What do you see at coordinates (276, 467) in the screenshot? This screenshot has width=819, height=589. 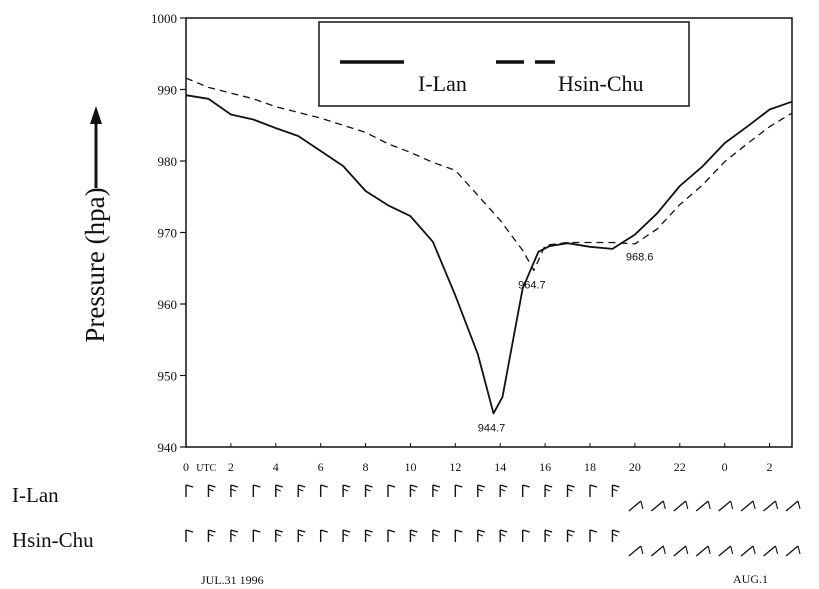 I see `x-tick-label: 4` at bounding box center [276, 467].